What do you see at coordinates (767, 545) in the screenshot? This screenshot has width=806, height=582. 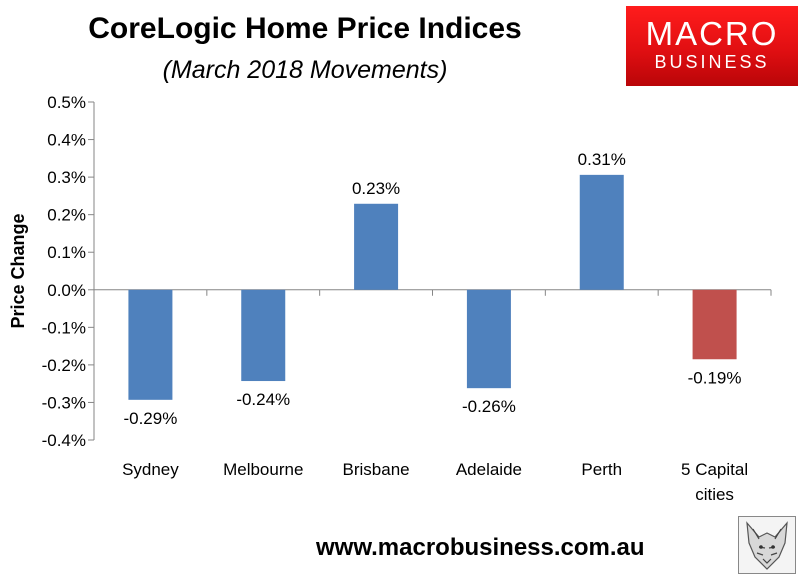 I see `wolf-logo-icon` at bounding box center [767, 545].